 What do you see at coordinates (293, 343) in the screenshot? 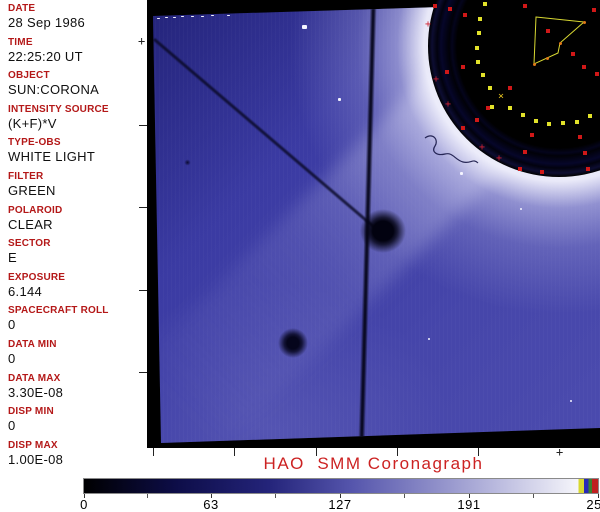
I see `dark-spot` at bounding box center [293, 343].